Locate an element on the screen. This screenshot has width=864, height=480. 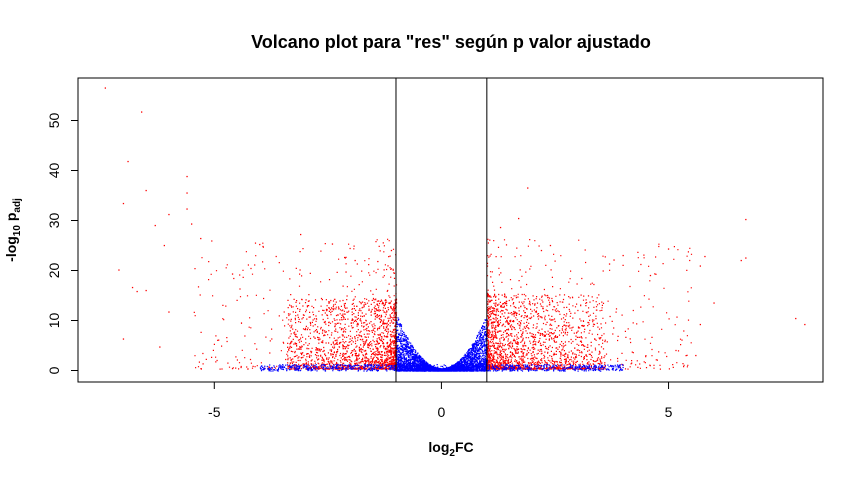
x-tick-label: 5 is located at coordinates (669, 412).